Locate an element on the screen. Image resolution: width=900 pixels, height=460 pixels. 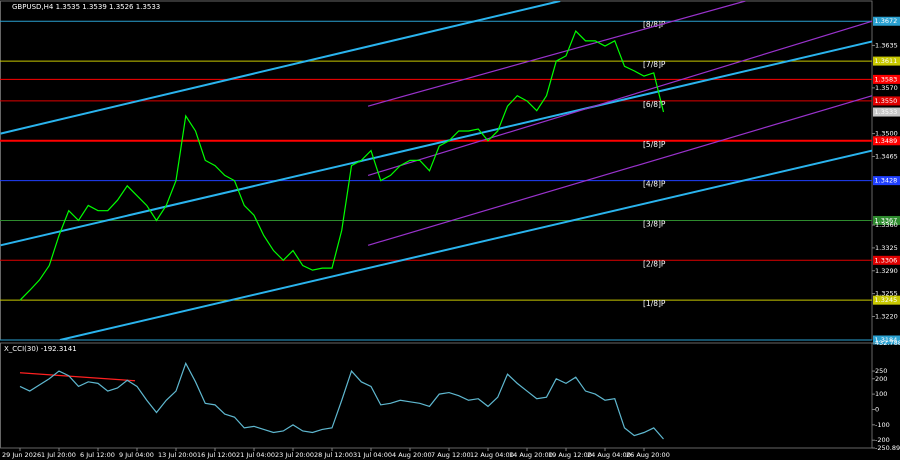
last-price-tag is located at coordinates (886, 112).